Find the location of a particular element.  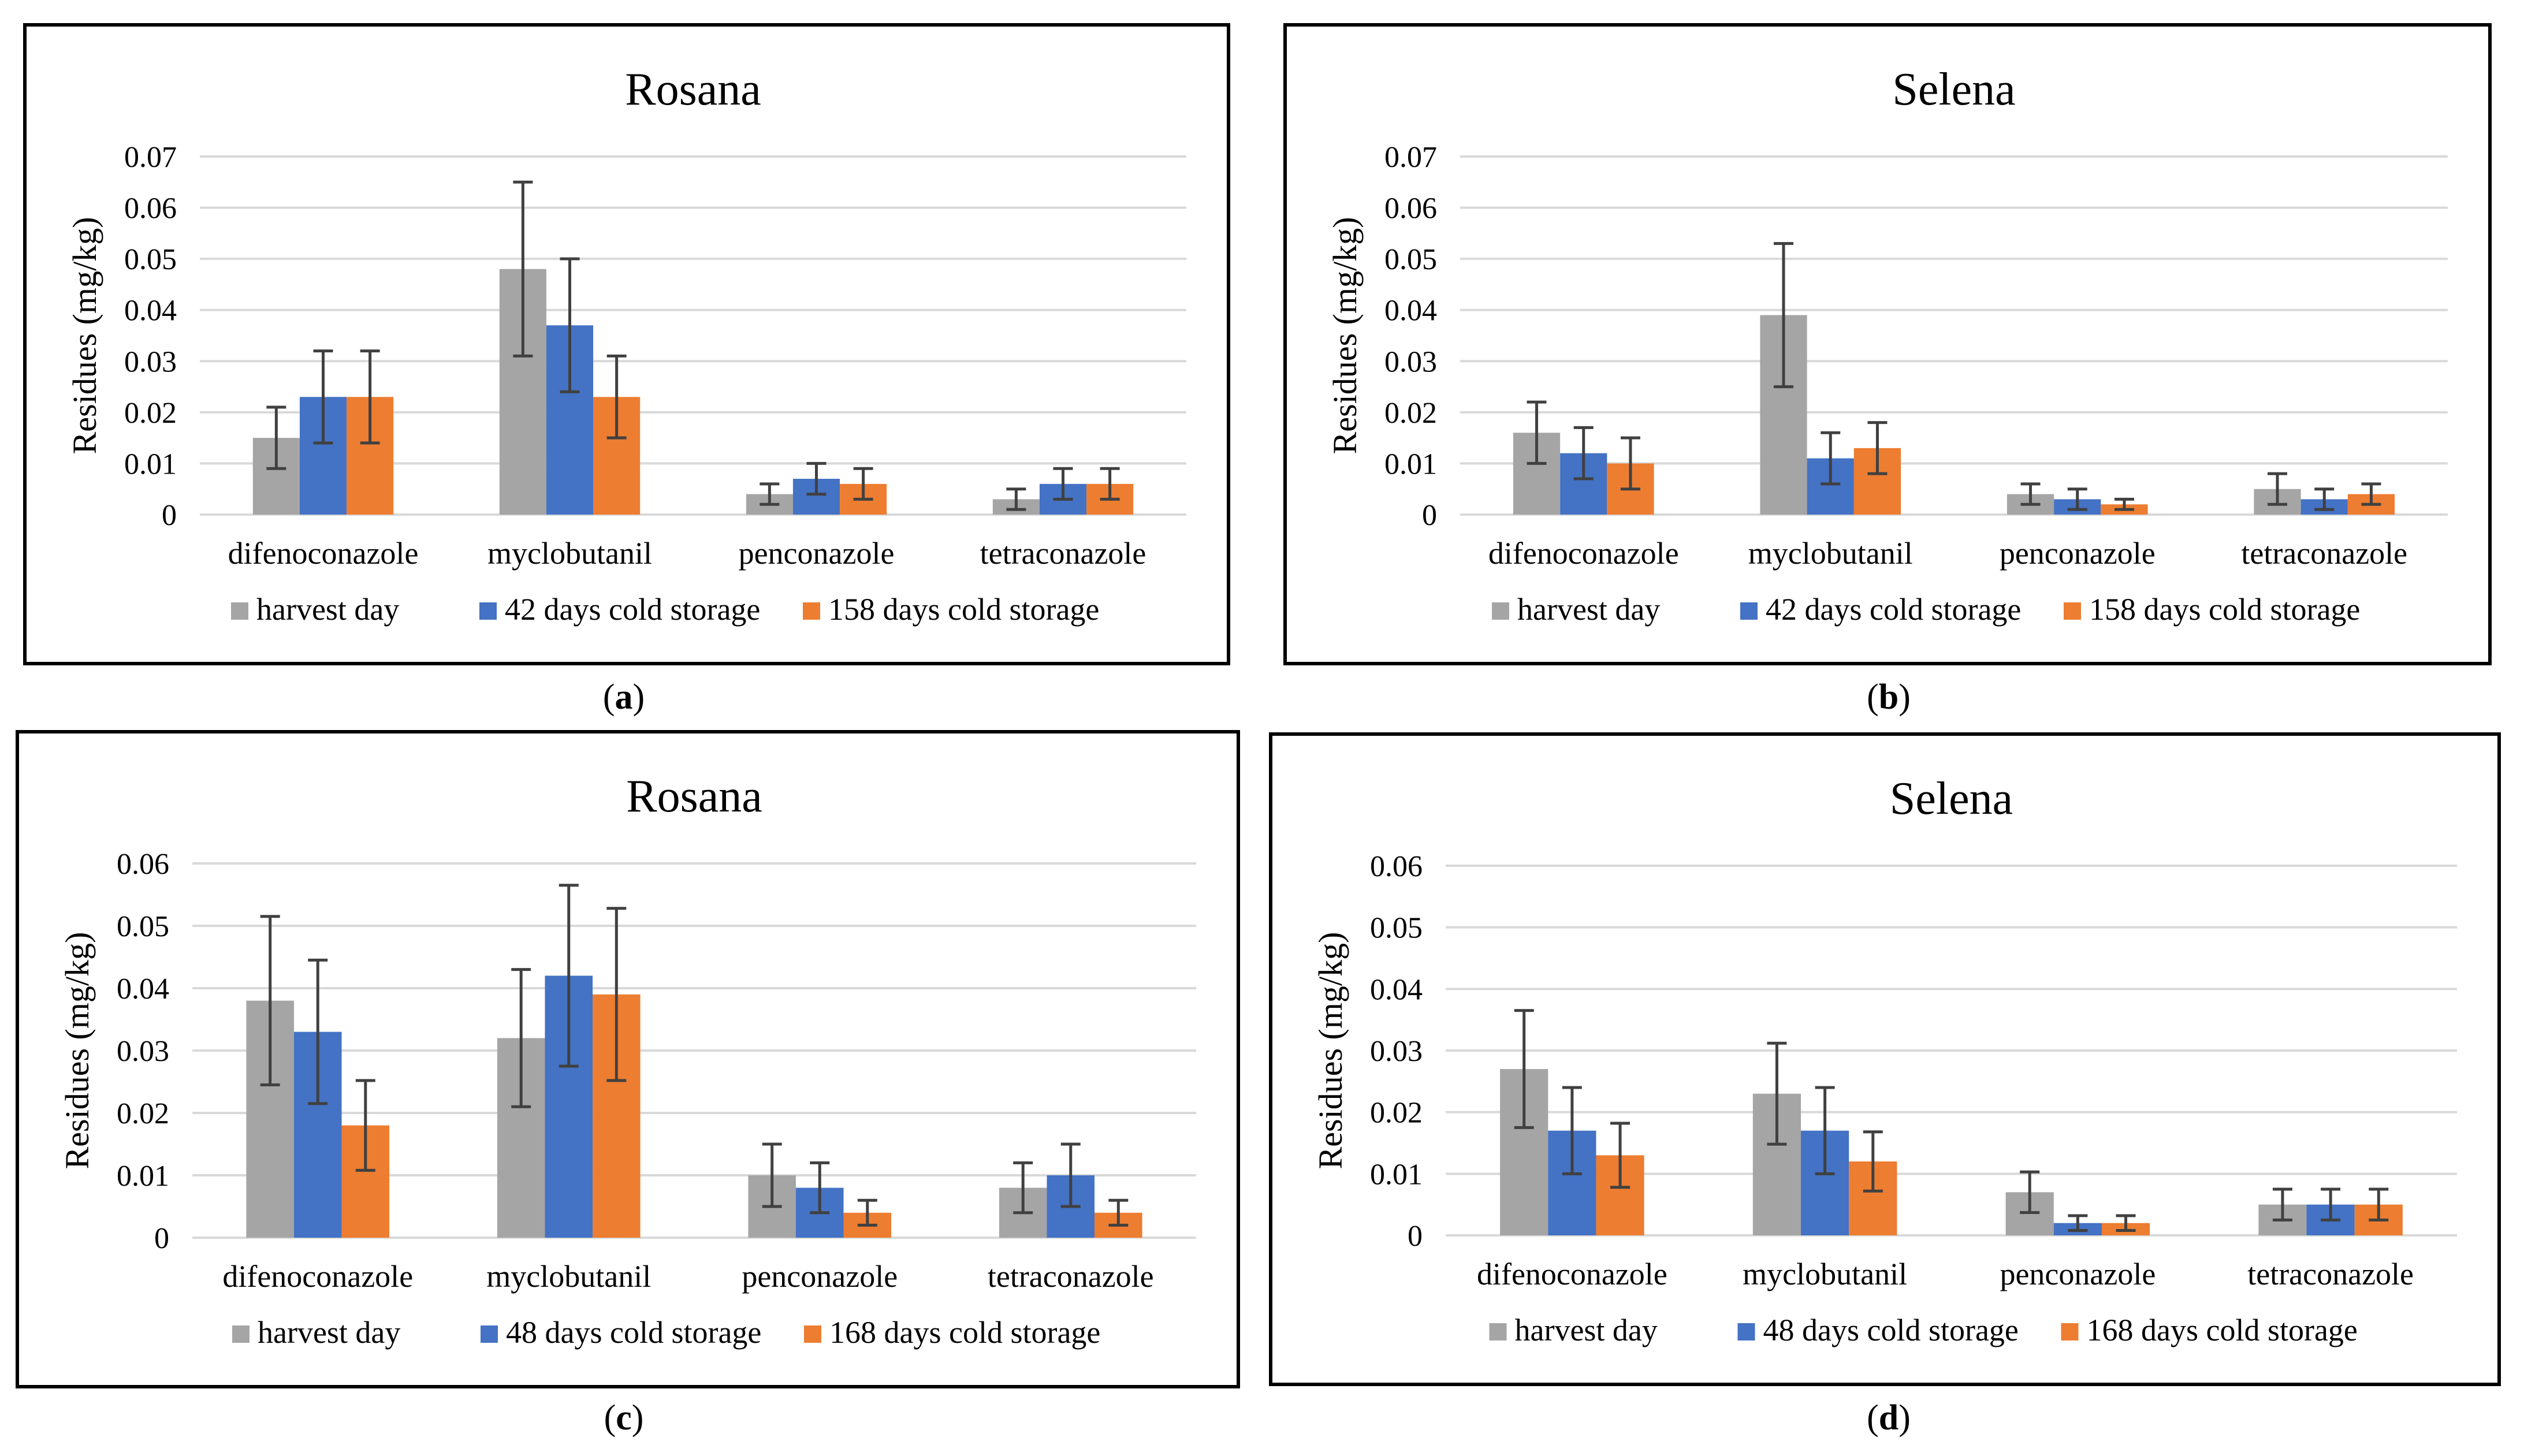

caption-c-letter: c is located at coordinates (624, 1418).